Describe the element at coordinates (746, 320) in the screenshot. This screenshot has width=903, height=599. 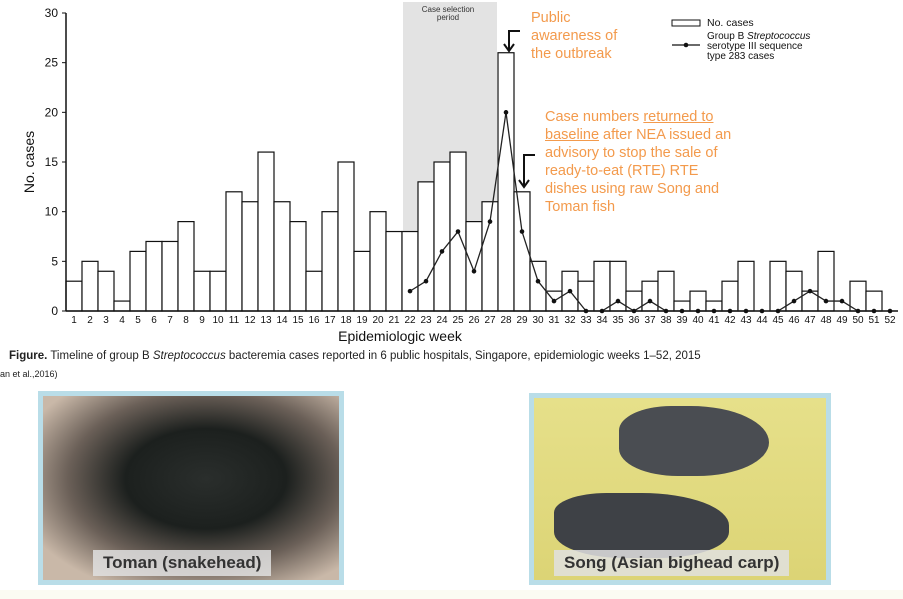
I see `x-tick-label: 43` at that location.